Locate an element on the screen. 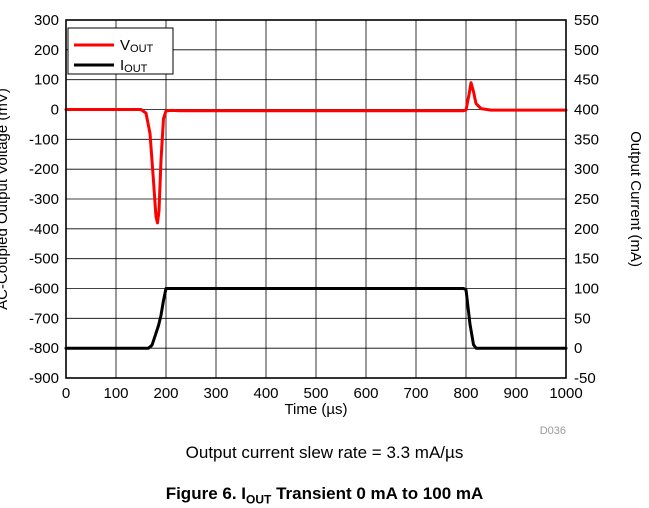 The image size is (649, 508). y-right-tick-label: 100 is located at coordinates (586, 289).